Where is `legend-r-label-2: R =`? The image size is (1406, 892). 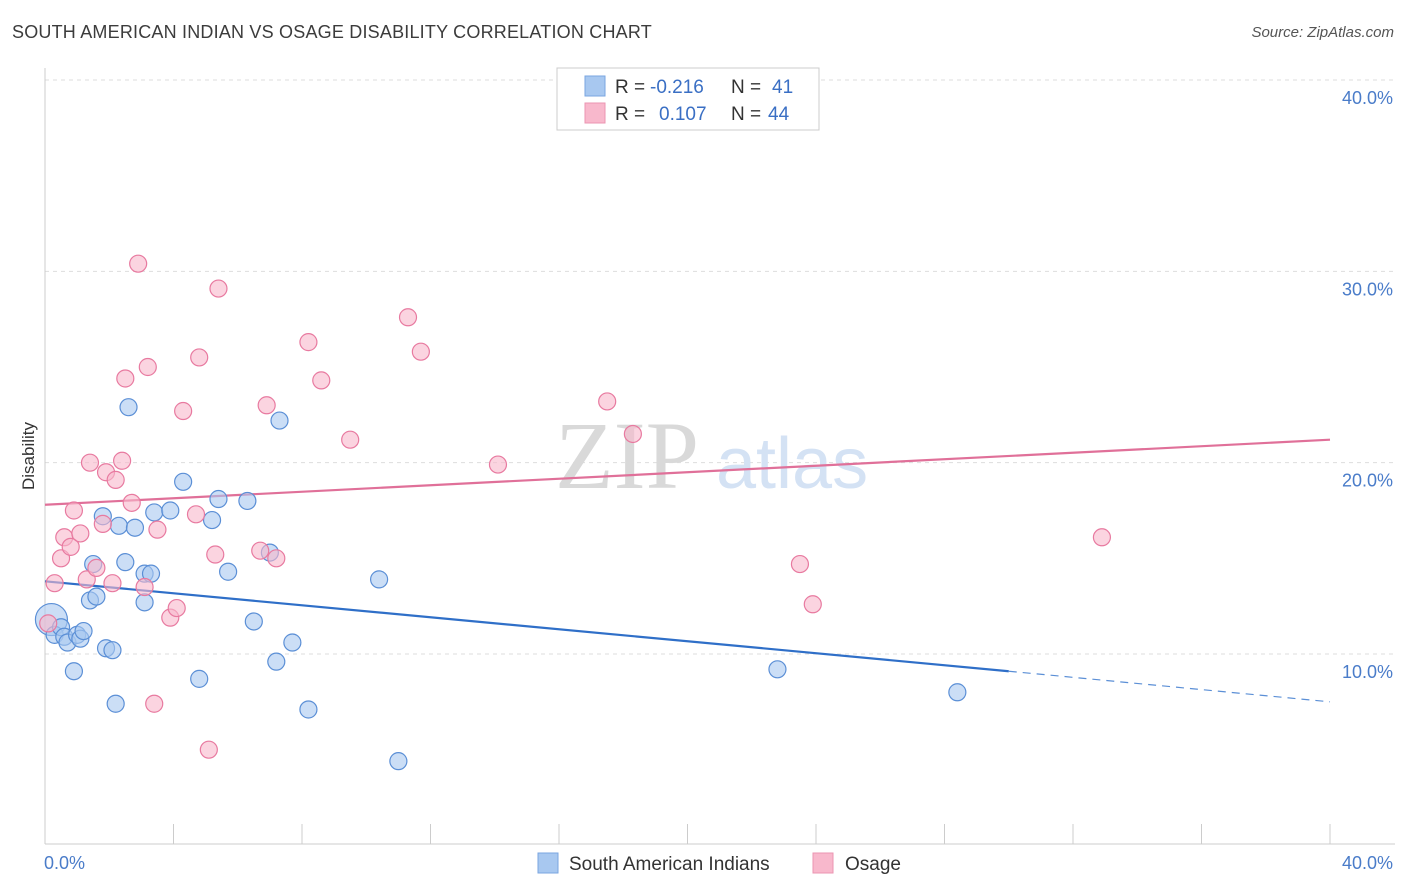 legend-r-label-2: R = is located at coordinates (630, 114).